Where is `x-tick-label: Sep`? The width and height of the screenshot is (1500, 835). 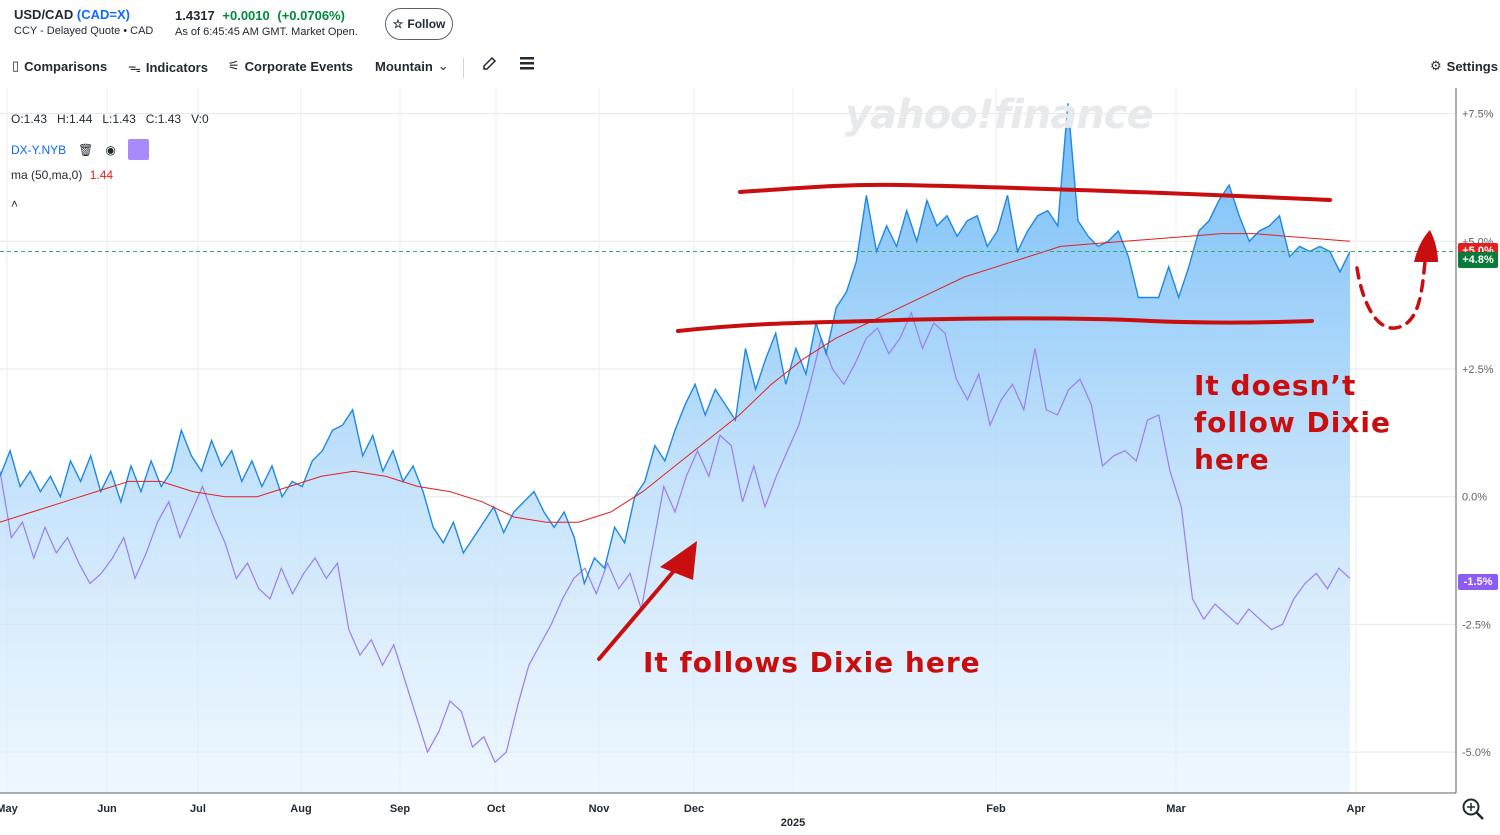 x-tick-label: Sep is located at coordinates (400, 809).